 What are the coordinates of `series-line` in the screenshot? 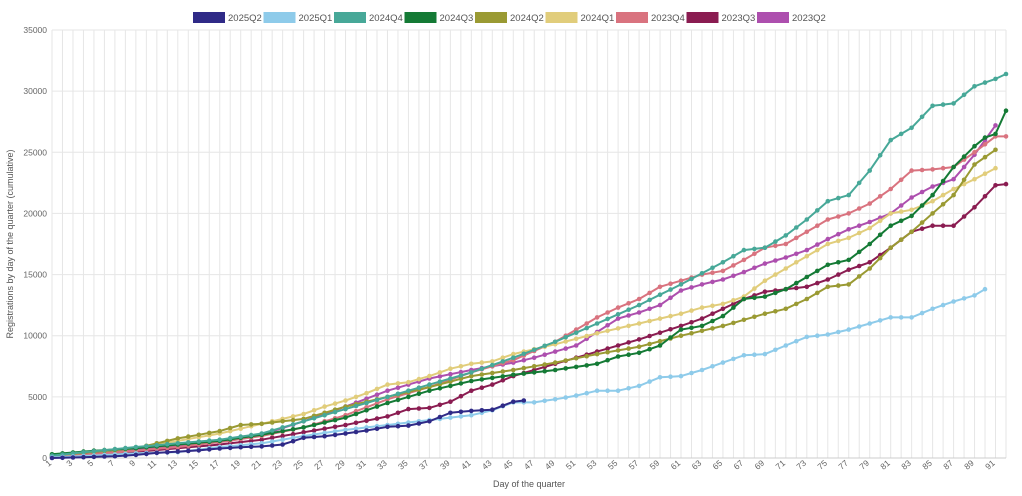 It's located at (287, 429).